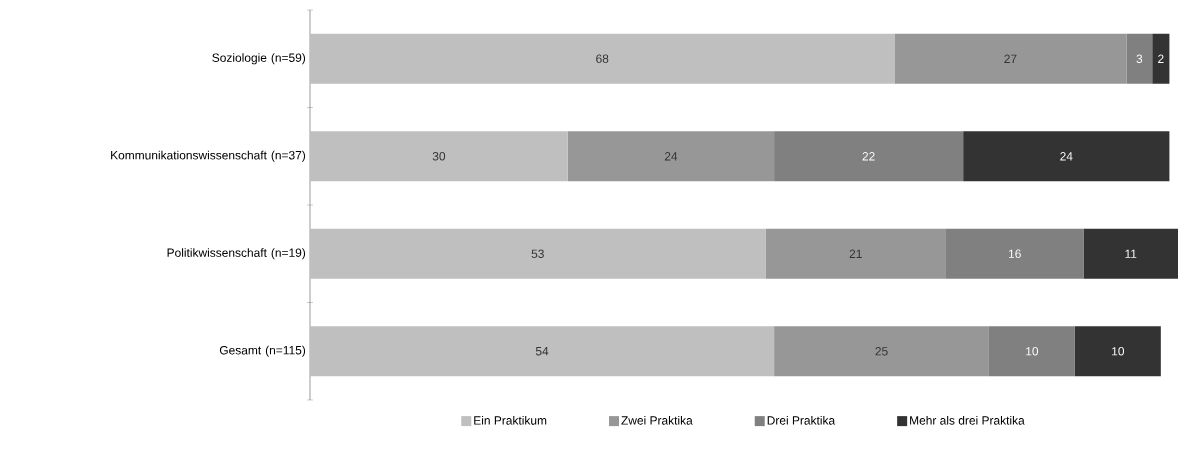  What do you see at coordinates (208, 156) in the screenshot?
I see `y-tick-label: Kommunikationswissenschaft (n=37)` at bounding box center [208, 156].